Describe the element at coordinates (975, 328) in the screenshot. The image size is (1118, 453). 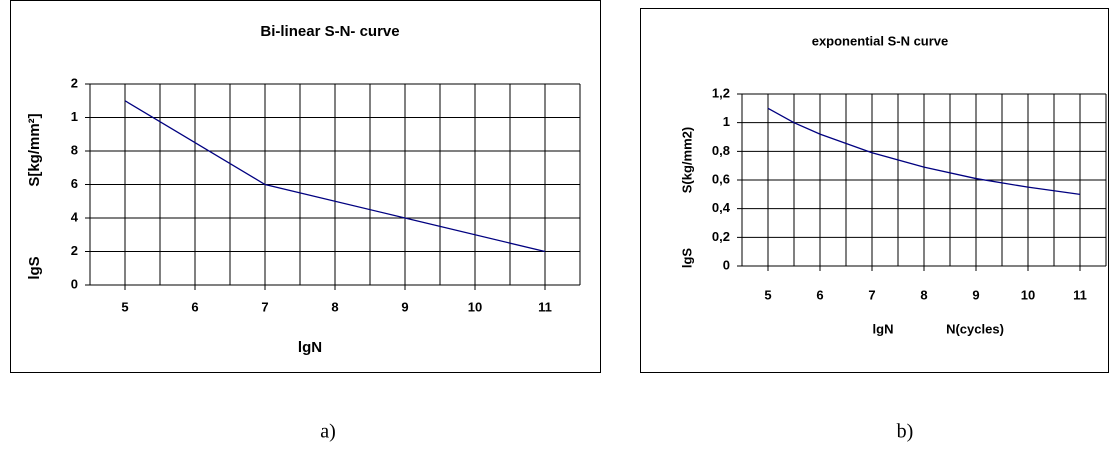
I see `x-axis-label: N(cycles)` at that location.